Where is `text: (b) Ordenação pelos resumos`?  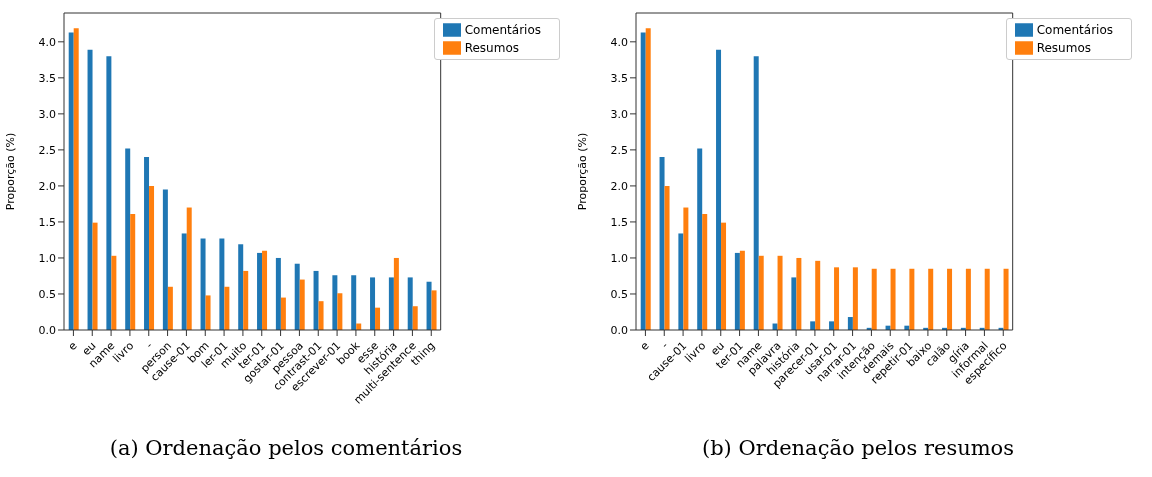 text: (b) Ordenação pelos resumos is located at coordinates (858, 448).